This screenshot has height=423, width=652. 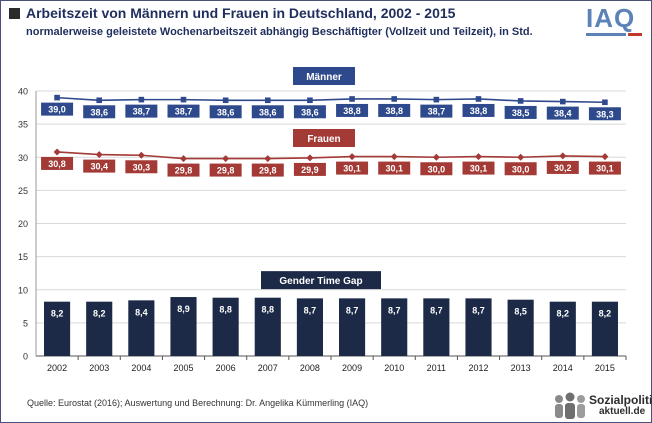 I want to click on bar-data-label: 8,4, so click(x=141, y=312).